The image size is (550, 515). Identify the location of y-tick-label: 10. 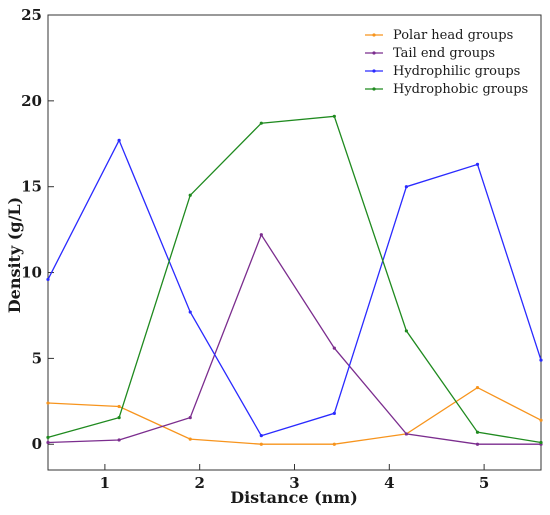
(31, 273).